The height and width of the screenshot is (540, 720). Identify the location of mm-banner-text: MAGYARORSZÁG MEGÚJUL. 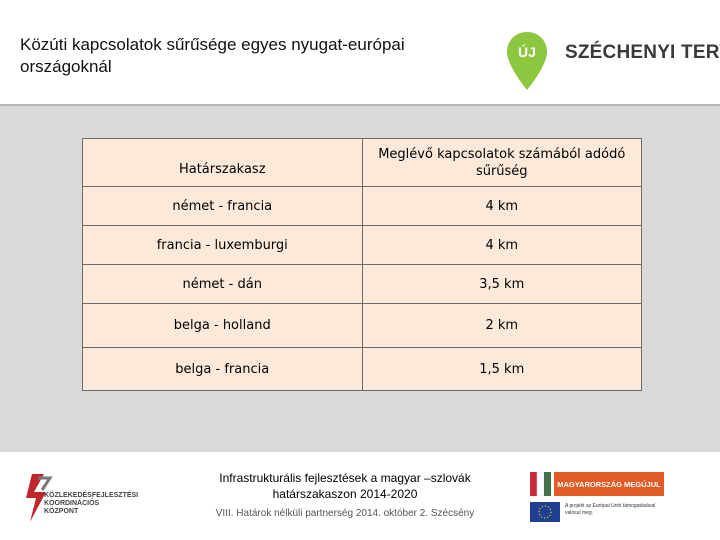
(609, 484).